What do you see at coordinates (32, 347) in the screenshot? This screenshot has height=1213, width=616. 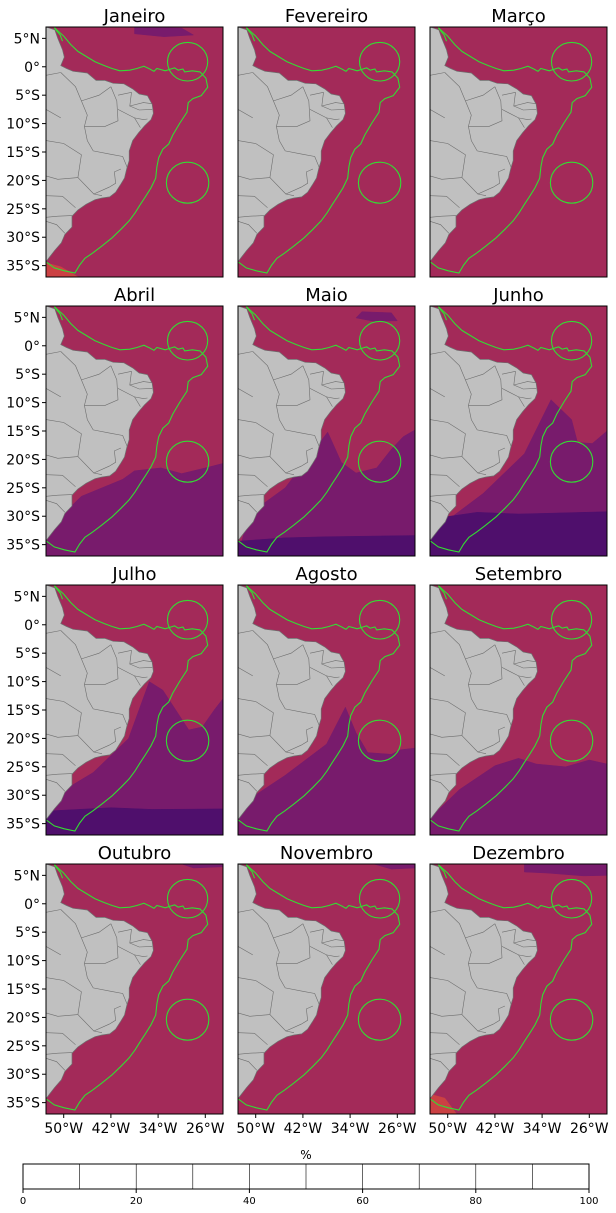 I see `lat-tick-label: 0°` at bounding box center [32, 347].